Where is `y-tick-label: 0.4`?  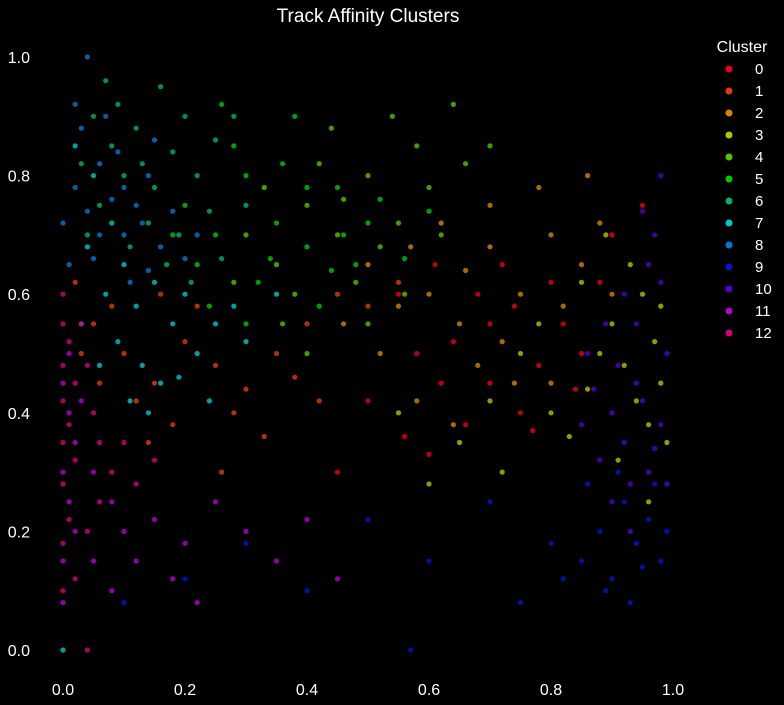 y-tick-label: 0.4 is located at coordinates (19, 414).